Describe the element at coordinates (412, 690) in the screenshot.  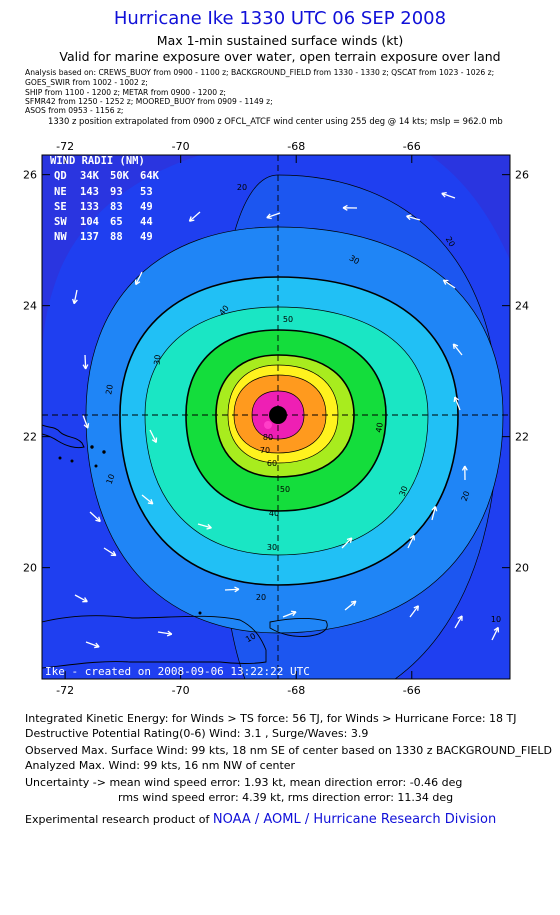
I see `x-tick-label-bottom: -66` at that location.